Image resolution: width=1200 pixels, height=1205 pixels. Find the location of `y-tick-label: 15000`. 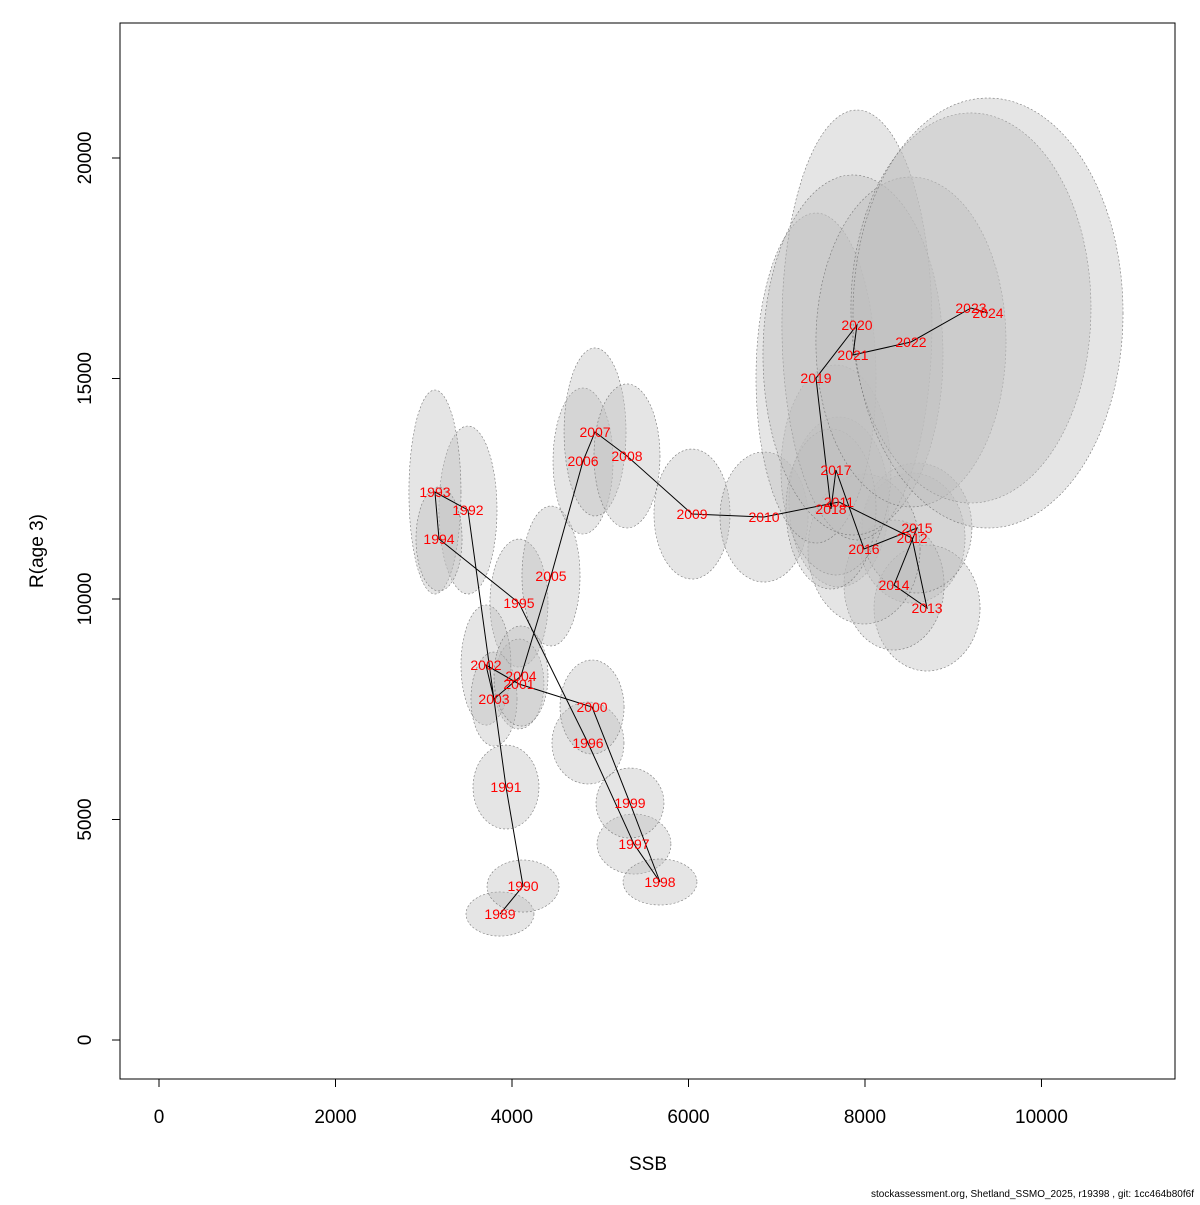

y-tick-label: 15000 is located at coordinates (85, 378).